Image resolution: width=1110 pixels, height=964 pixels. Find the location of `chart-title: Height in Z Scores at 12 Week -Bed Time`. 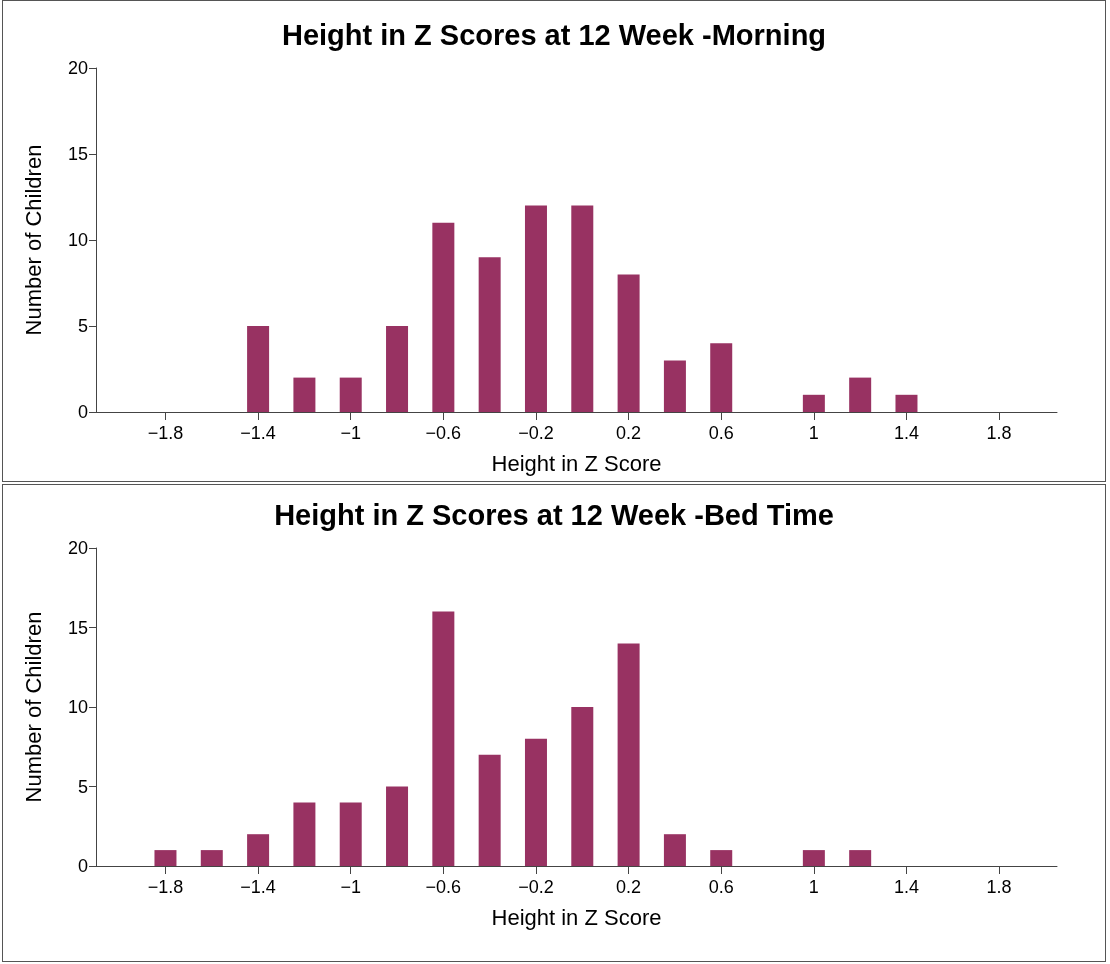

chart-title: Height in Z Scores at 12 Week -Bed Time is located at coordinates (554, 514).